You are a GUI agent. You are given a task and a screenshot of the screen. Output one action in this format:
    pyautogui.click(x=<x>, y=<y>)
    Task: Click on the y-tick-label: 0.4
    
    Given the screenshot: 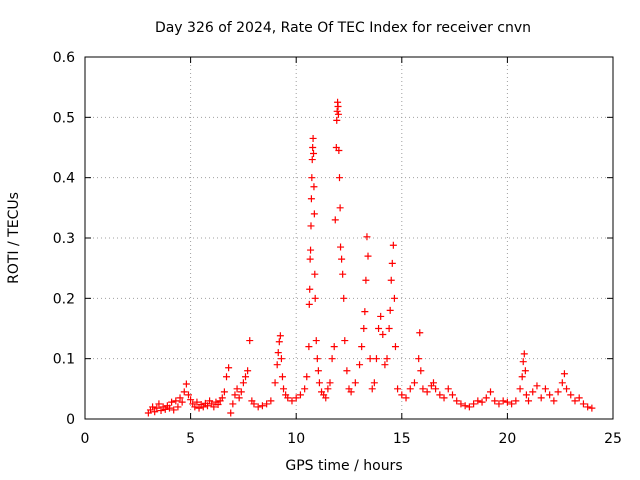 What is the action you would take?
    pyautogui.click(x=64, y=179)
    